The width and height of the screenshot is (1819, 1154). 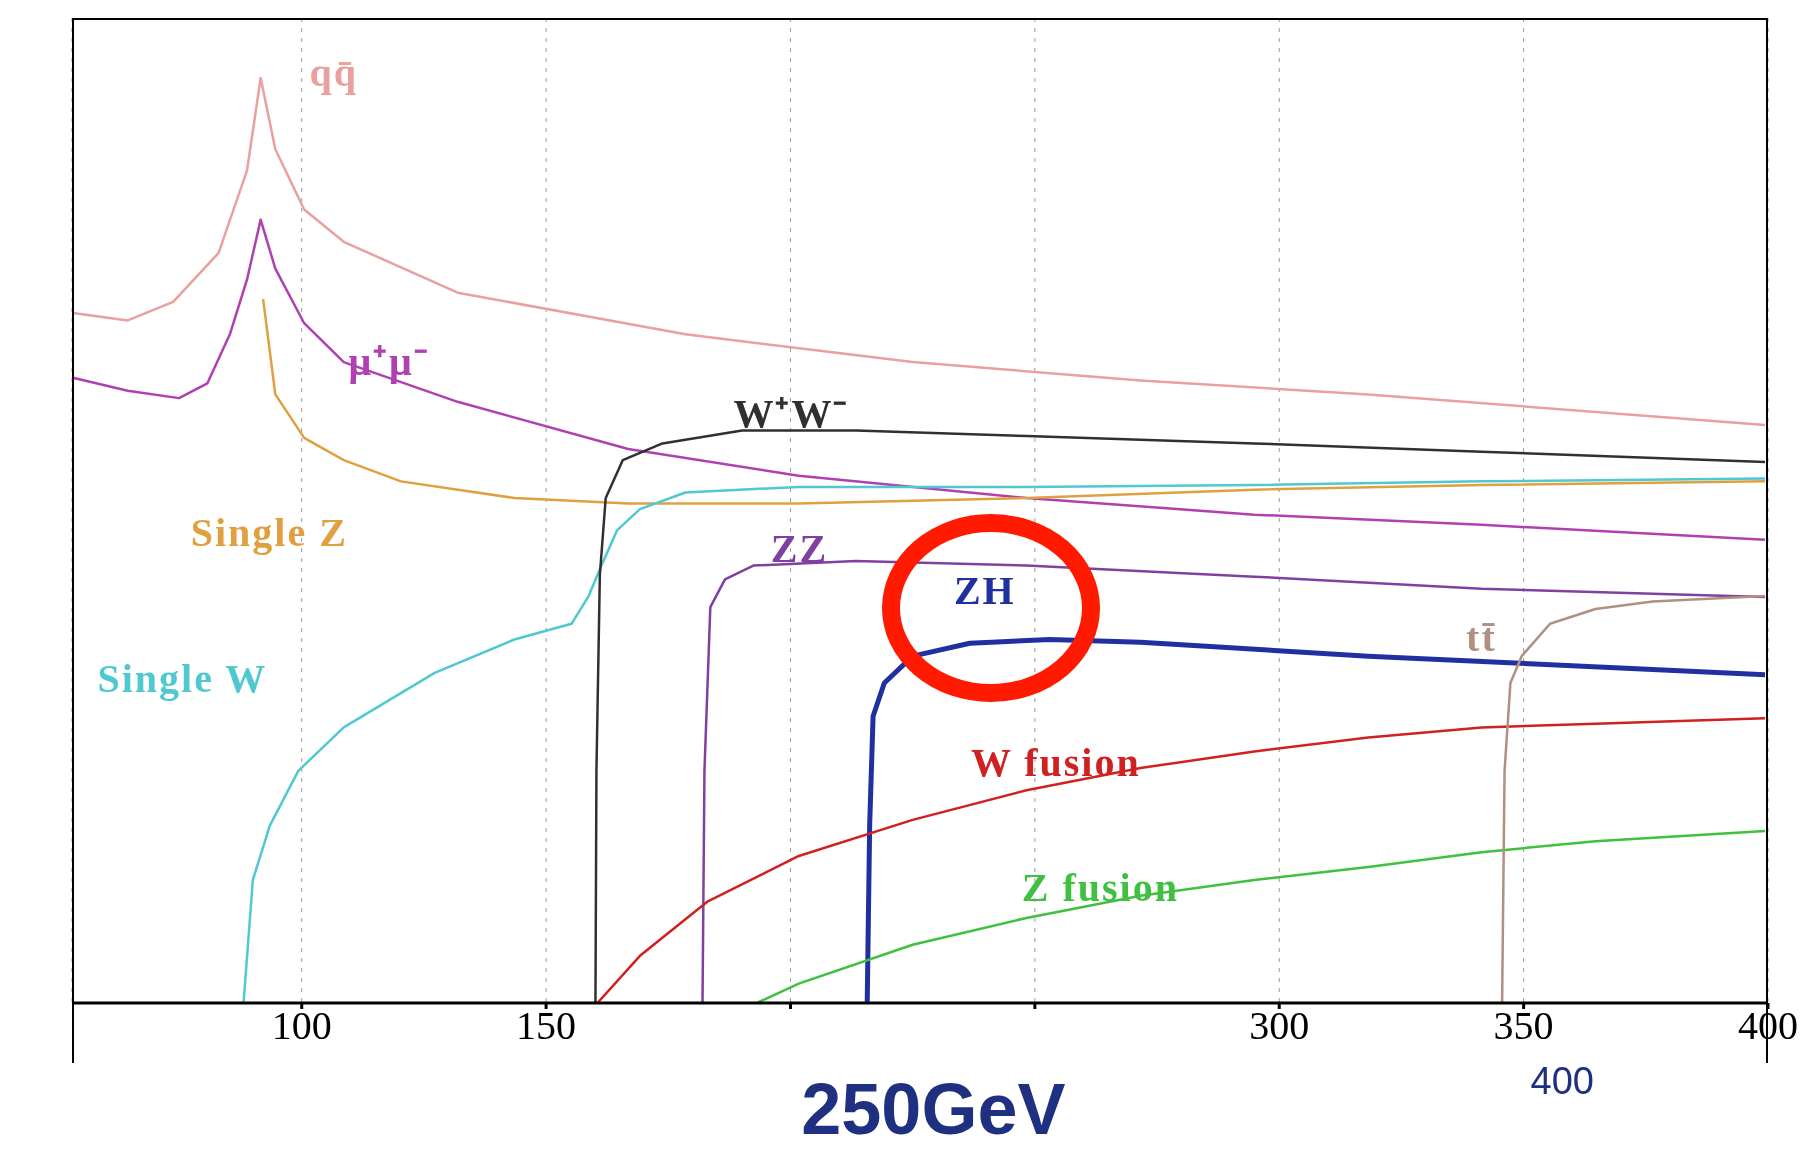 I want to click on series-label: W⁺W⁻, so click(x=791, y=413).